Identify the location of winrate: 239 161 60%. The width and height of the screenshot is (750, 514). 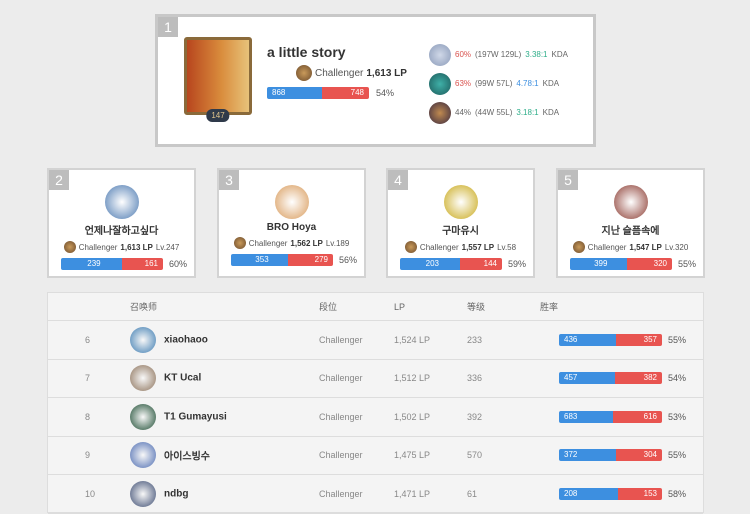
(127, 264).